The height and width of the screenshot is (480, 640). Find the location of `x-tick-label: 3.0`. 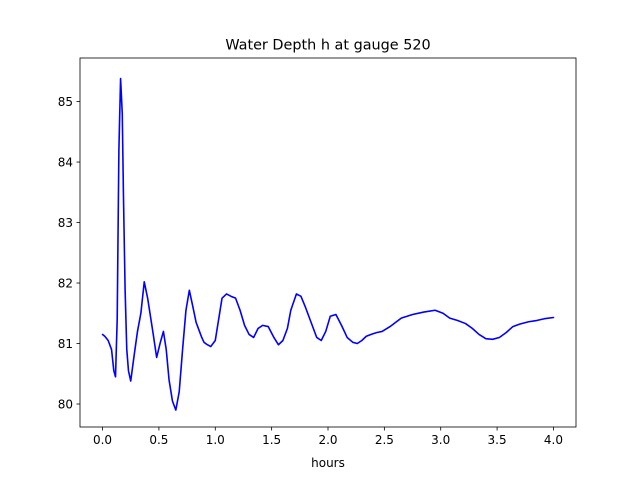

x-tick-label: 3.0 is located at coordinates (440, 440).